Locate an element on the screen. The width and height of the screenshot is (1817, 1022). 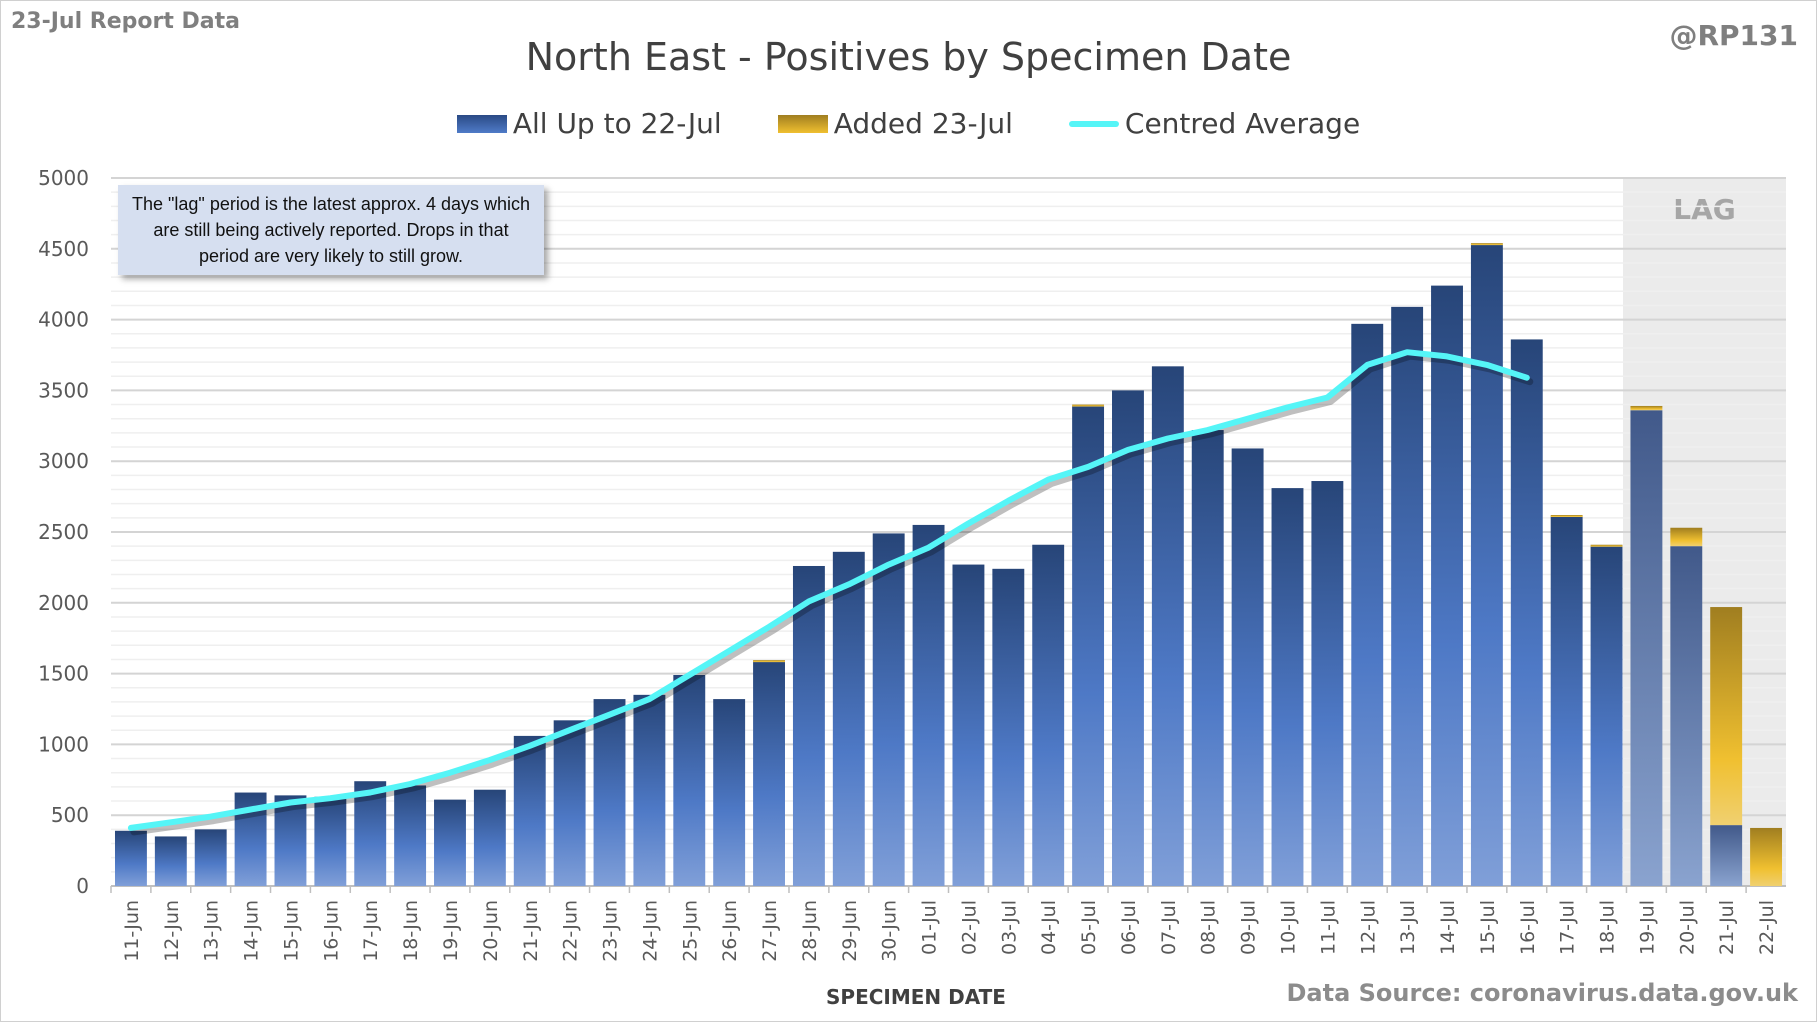
x-tick-label: 11-Jul is located at coordinates (1328, 927).